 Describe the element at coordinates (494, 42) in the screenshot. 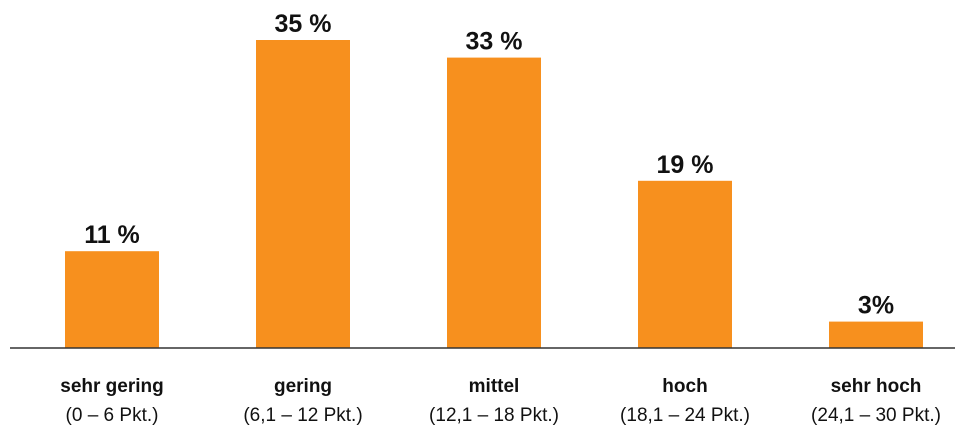

I see `value-label-2: 33 %` at that location.